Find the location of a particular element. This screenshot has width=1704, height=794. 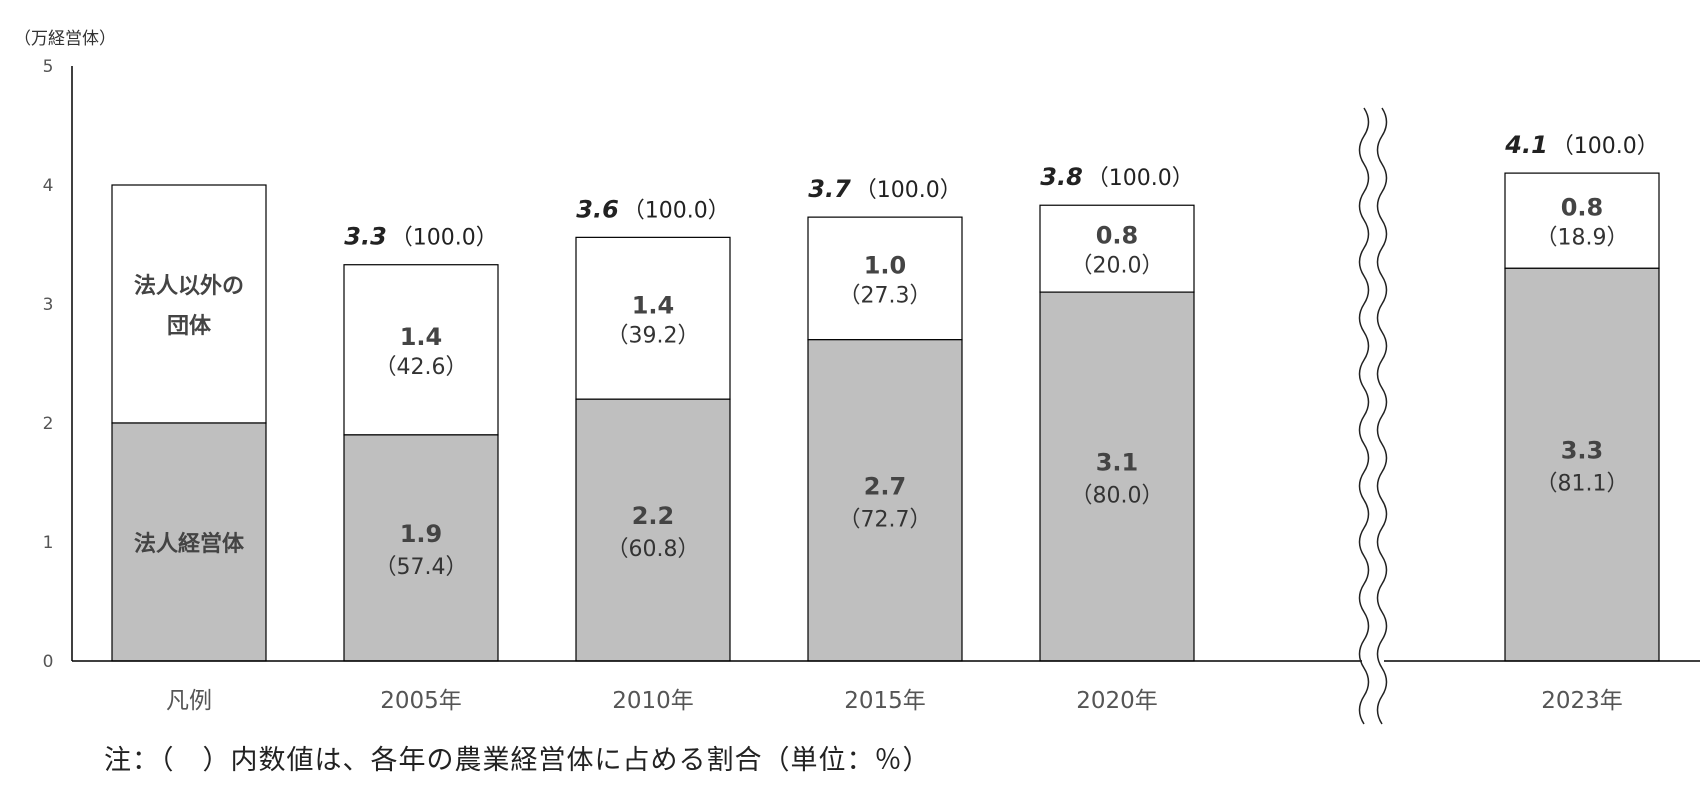

axis-break-icon is located at coordinates (1373, 412).